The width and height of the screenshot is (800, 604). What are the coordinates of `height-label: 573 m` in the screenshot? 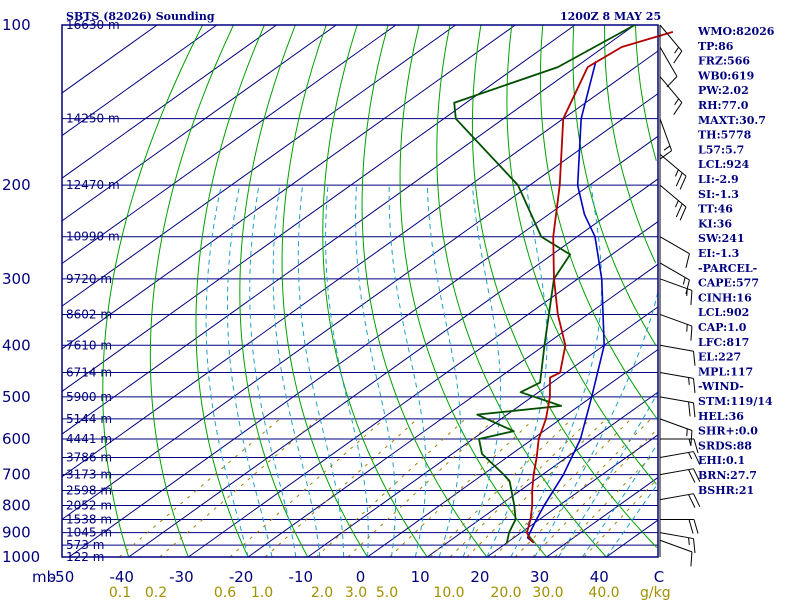 It's located at (85, 545).